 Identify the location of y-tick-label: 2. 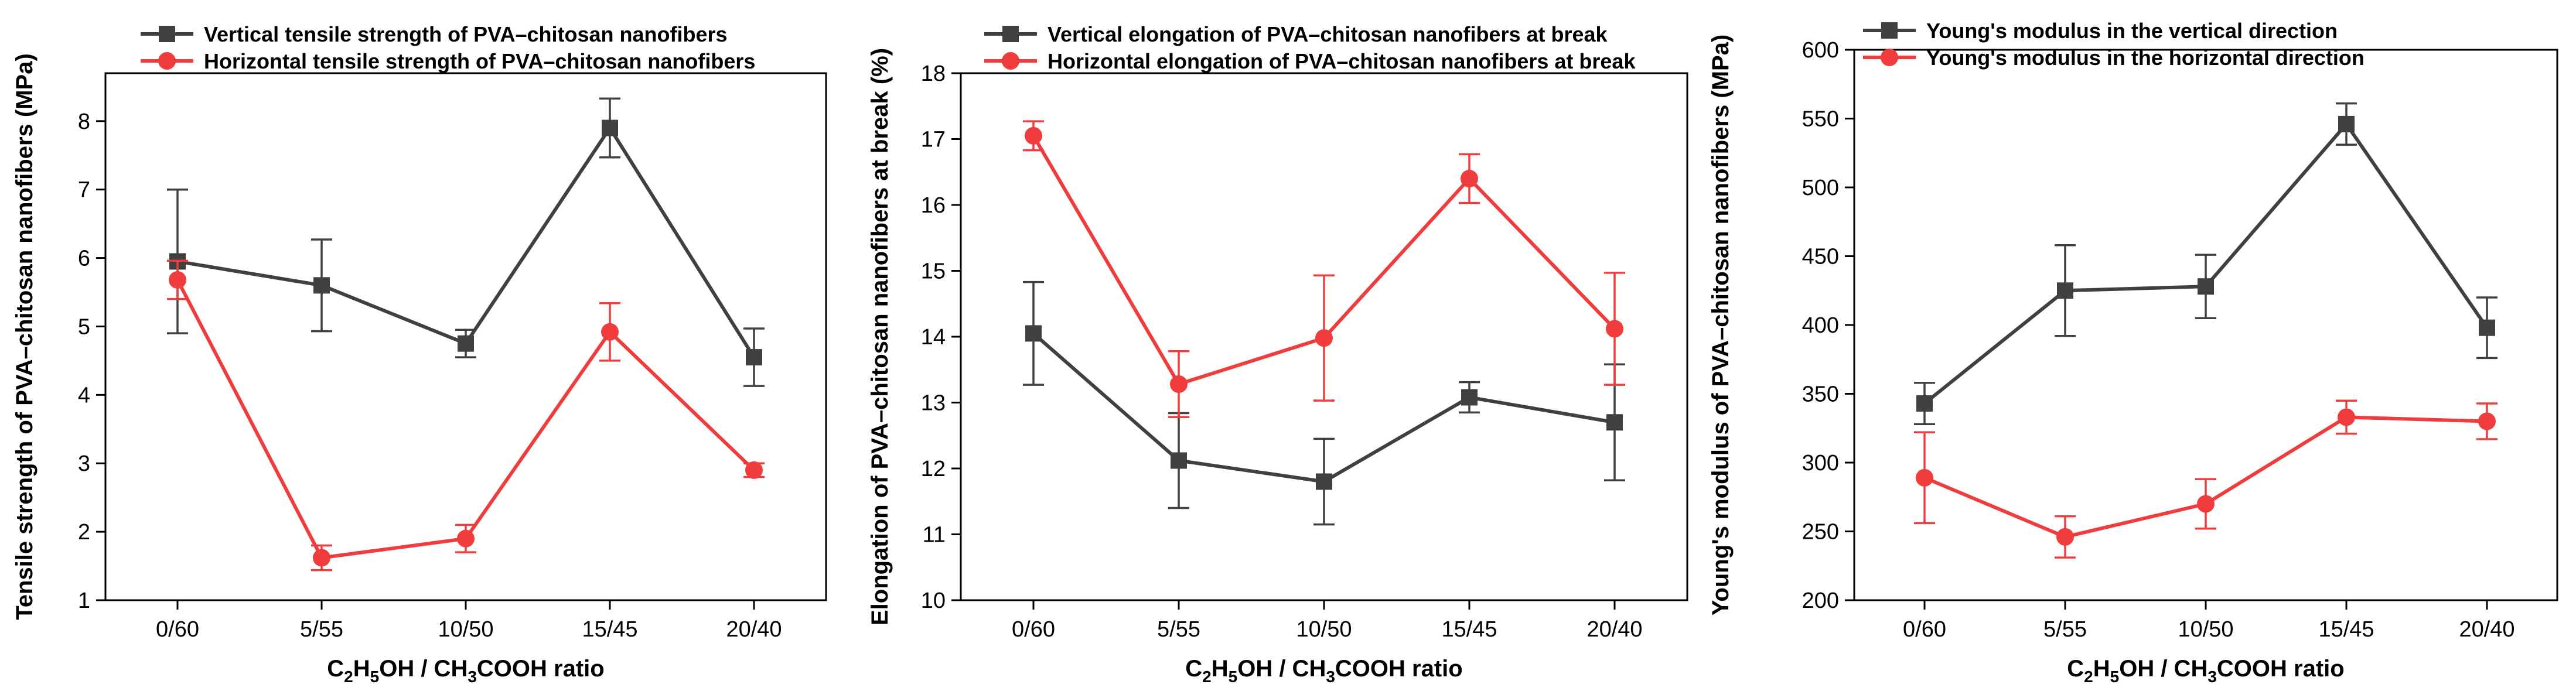
(84, 532).